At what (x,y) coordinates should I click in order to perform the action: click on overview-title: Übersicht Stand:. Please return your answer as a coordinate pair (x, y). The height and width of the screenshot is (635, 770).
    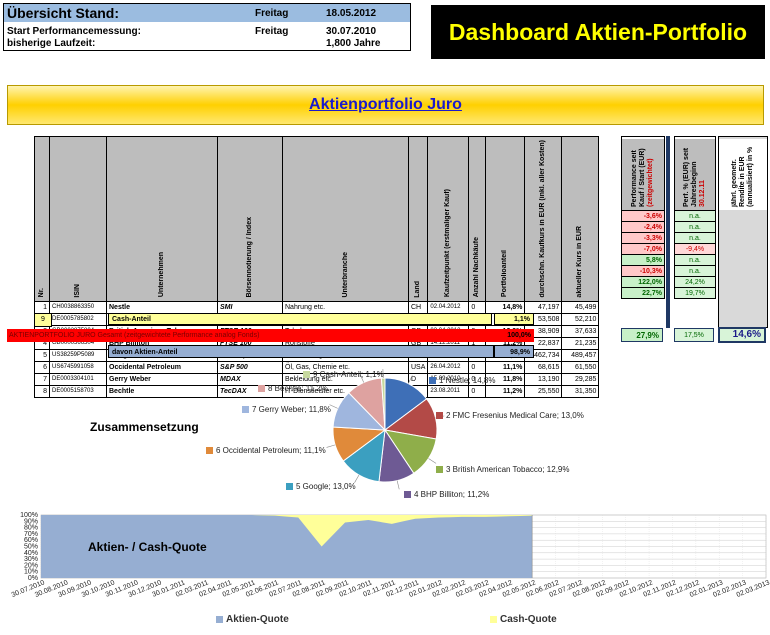
    Looking at the image, I should click on (63, 13).